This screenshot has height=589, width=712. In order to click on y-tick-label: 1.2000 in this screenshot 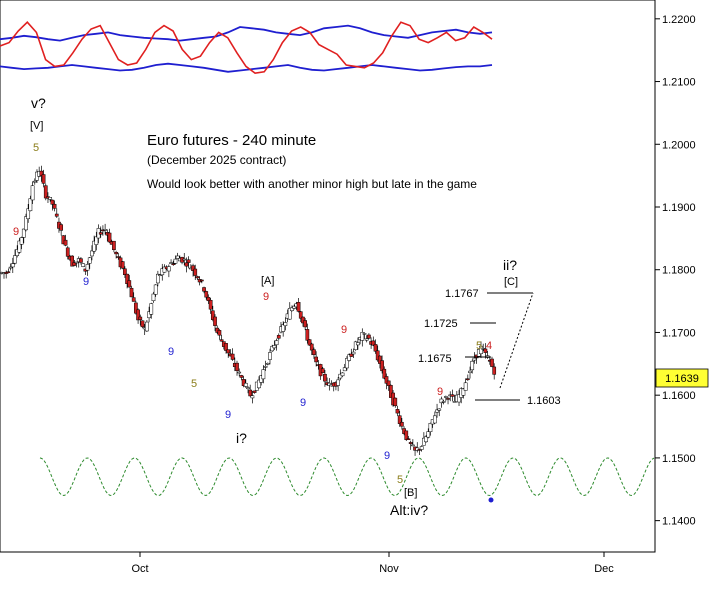, I will do `click(679, 145)`.